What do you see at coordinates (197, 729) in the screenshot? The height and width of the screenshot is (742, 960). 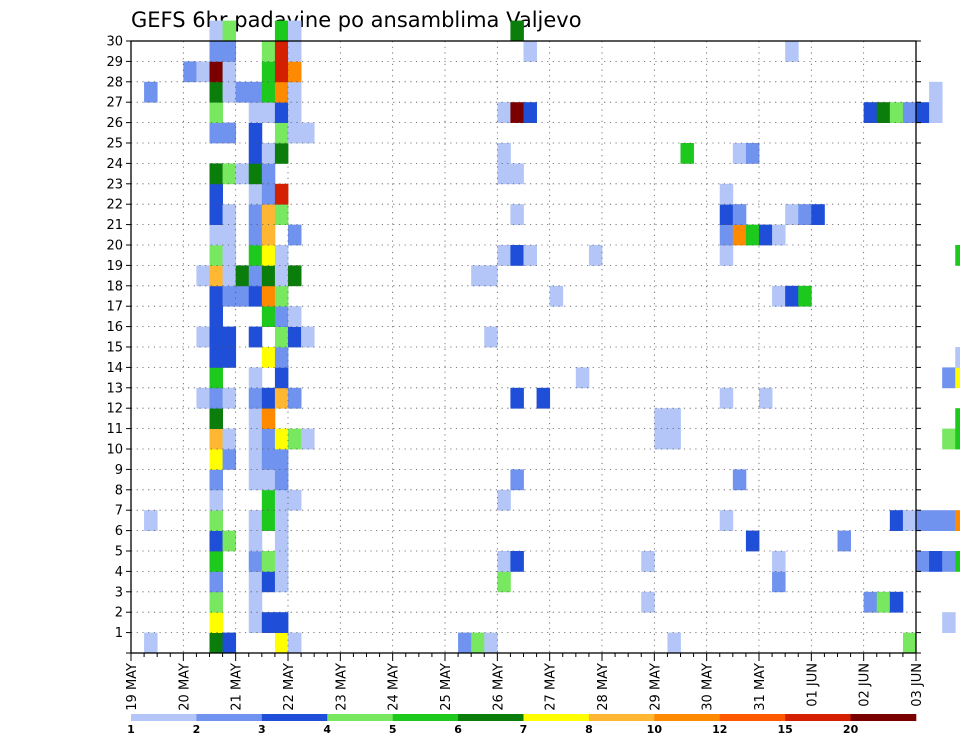 I see `legend-label: 2` at bounding box center [197, 729].